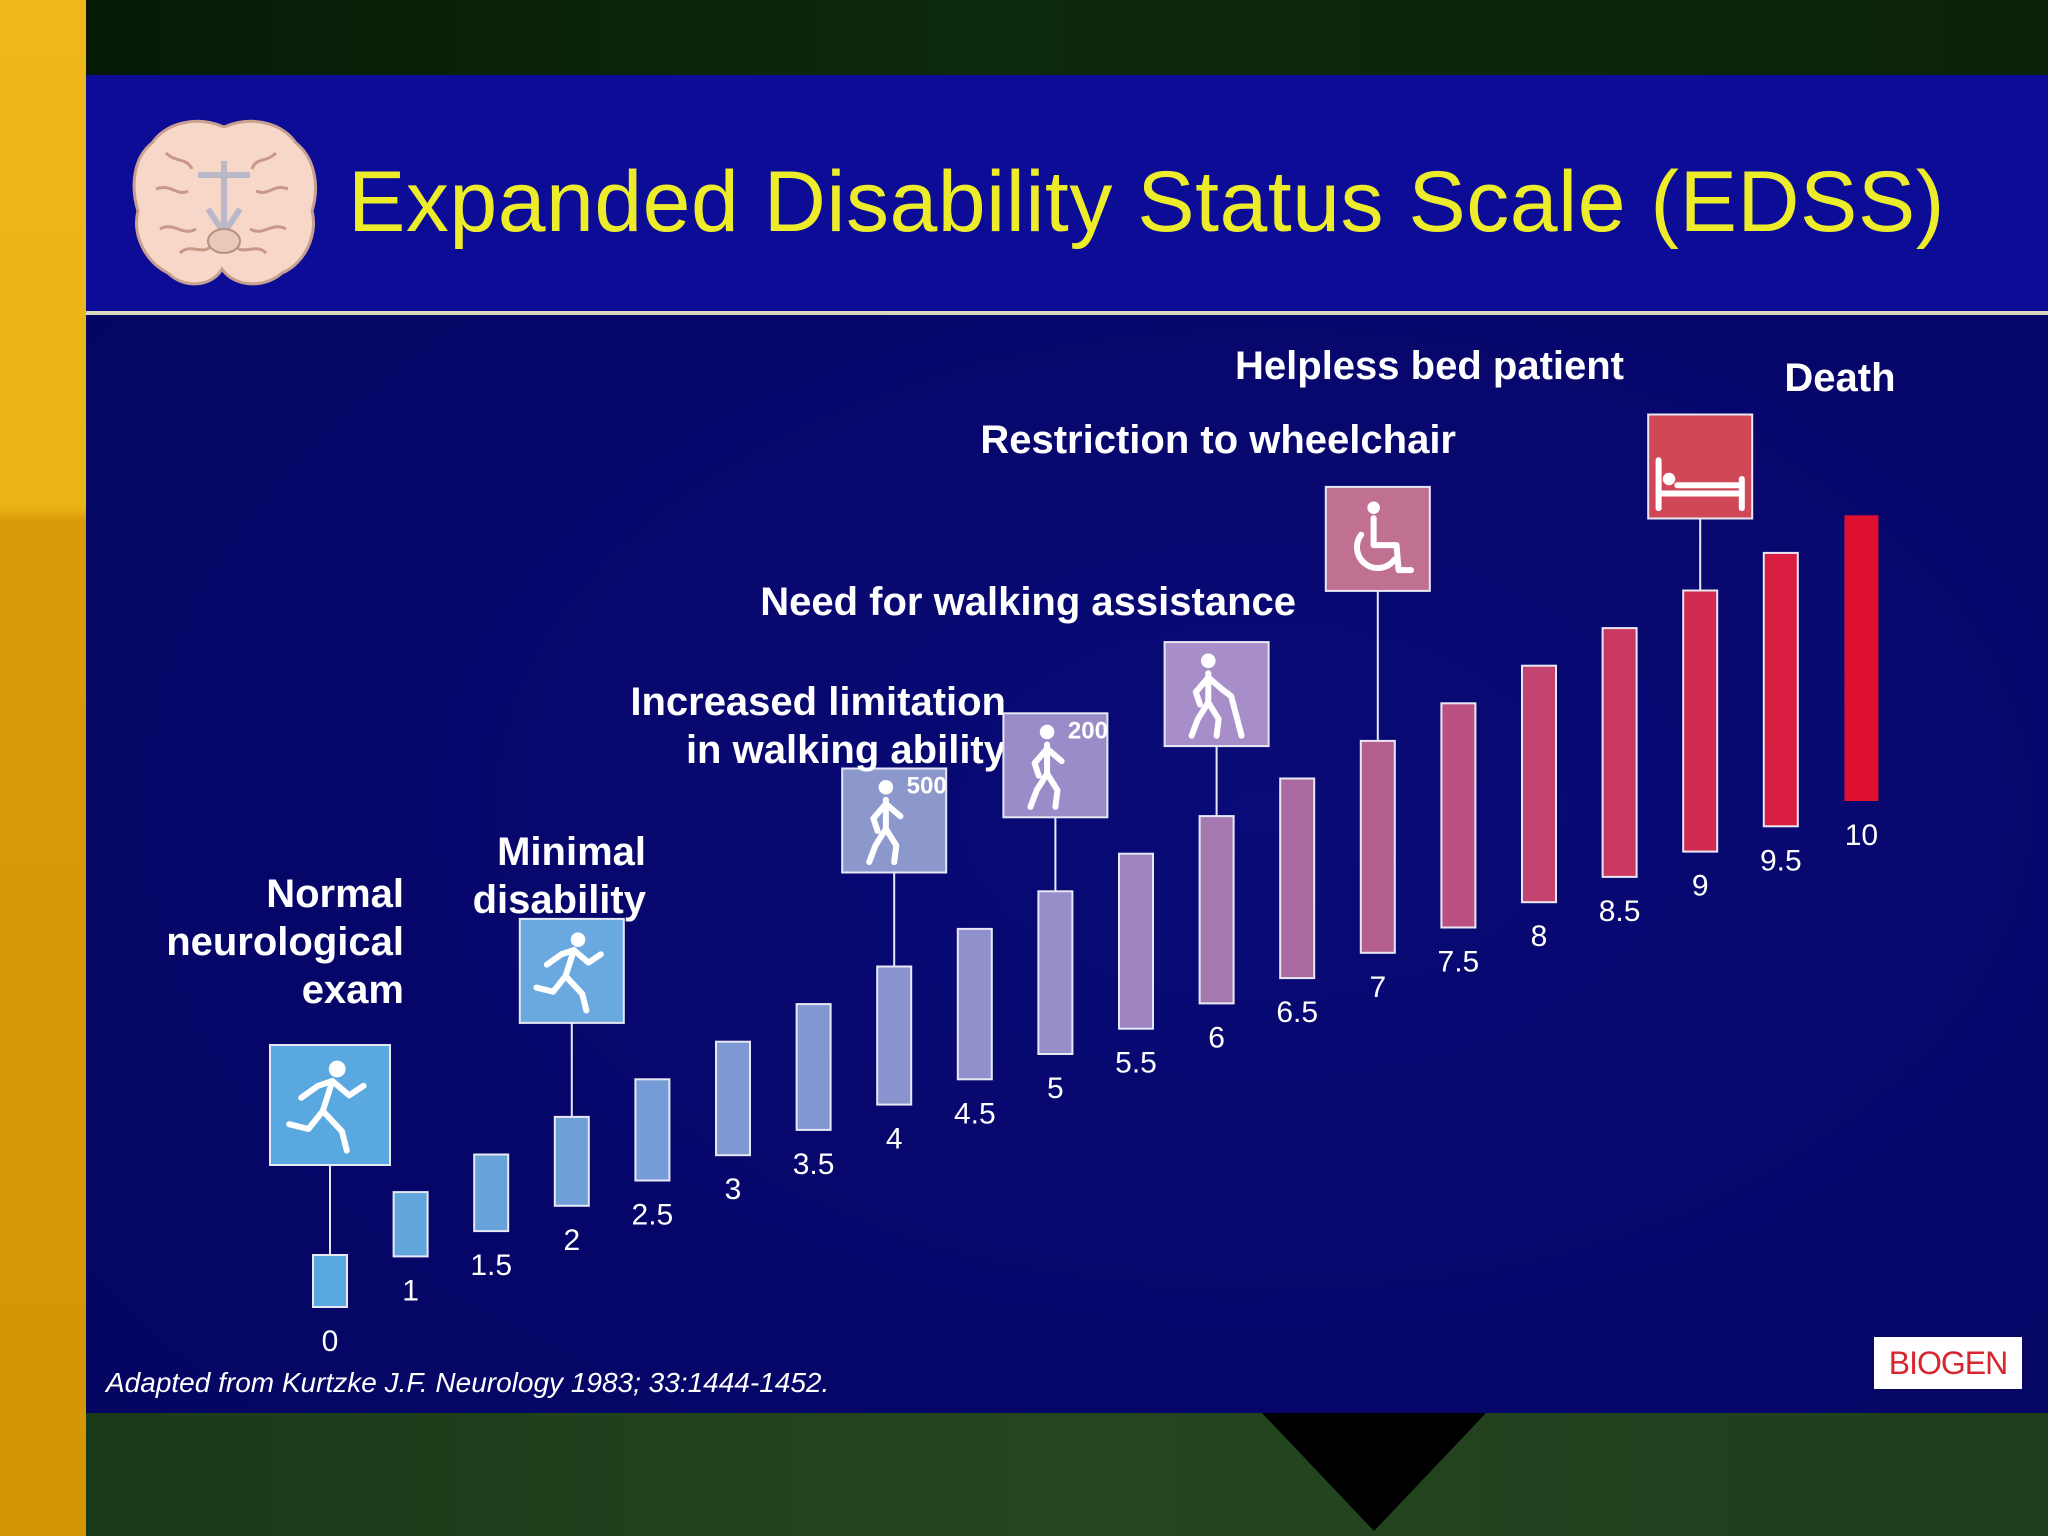  I want to click on walking-person-icon: 200, so click(1055, 765).